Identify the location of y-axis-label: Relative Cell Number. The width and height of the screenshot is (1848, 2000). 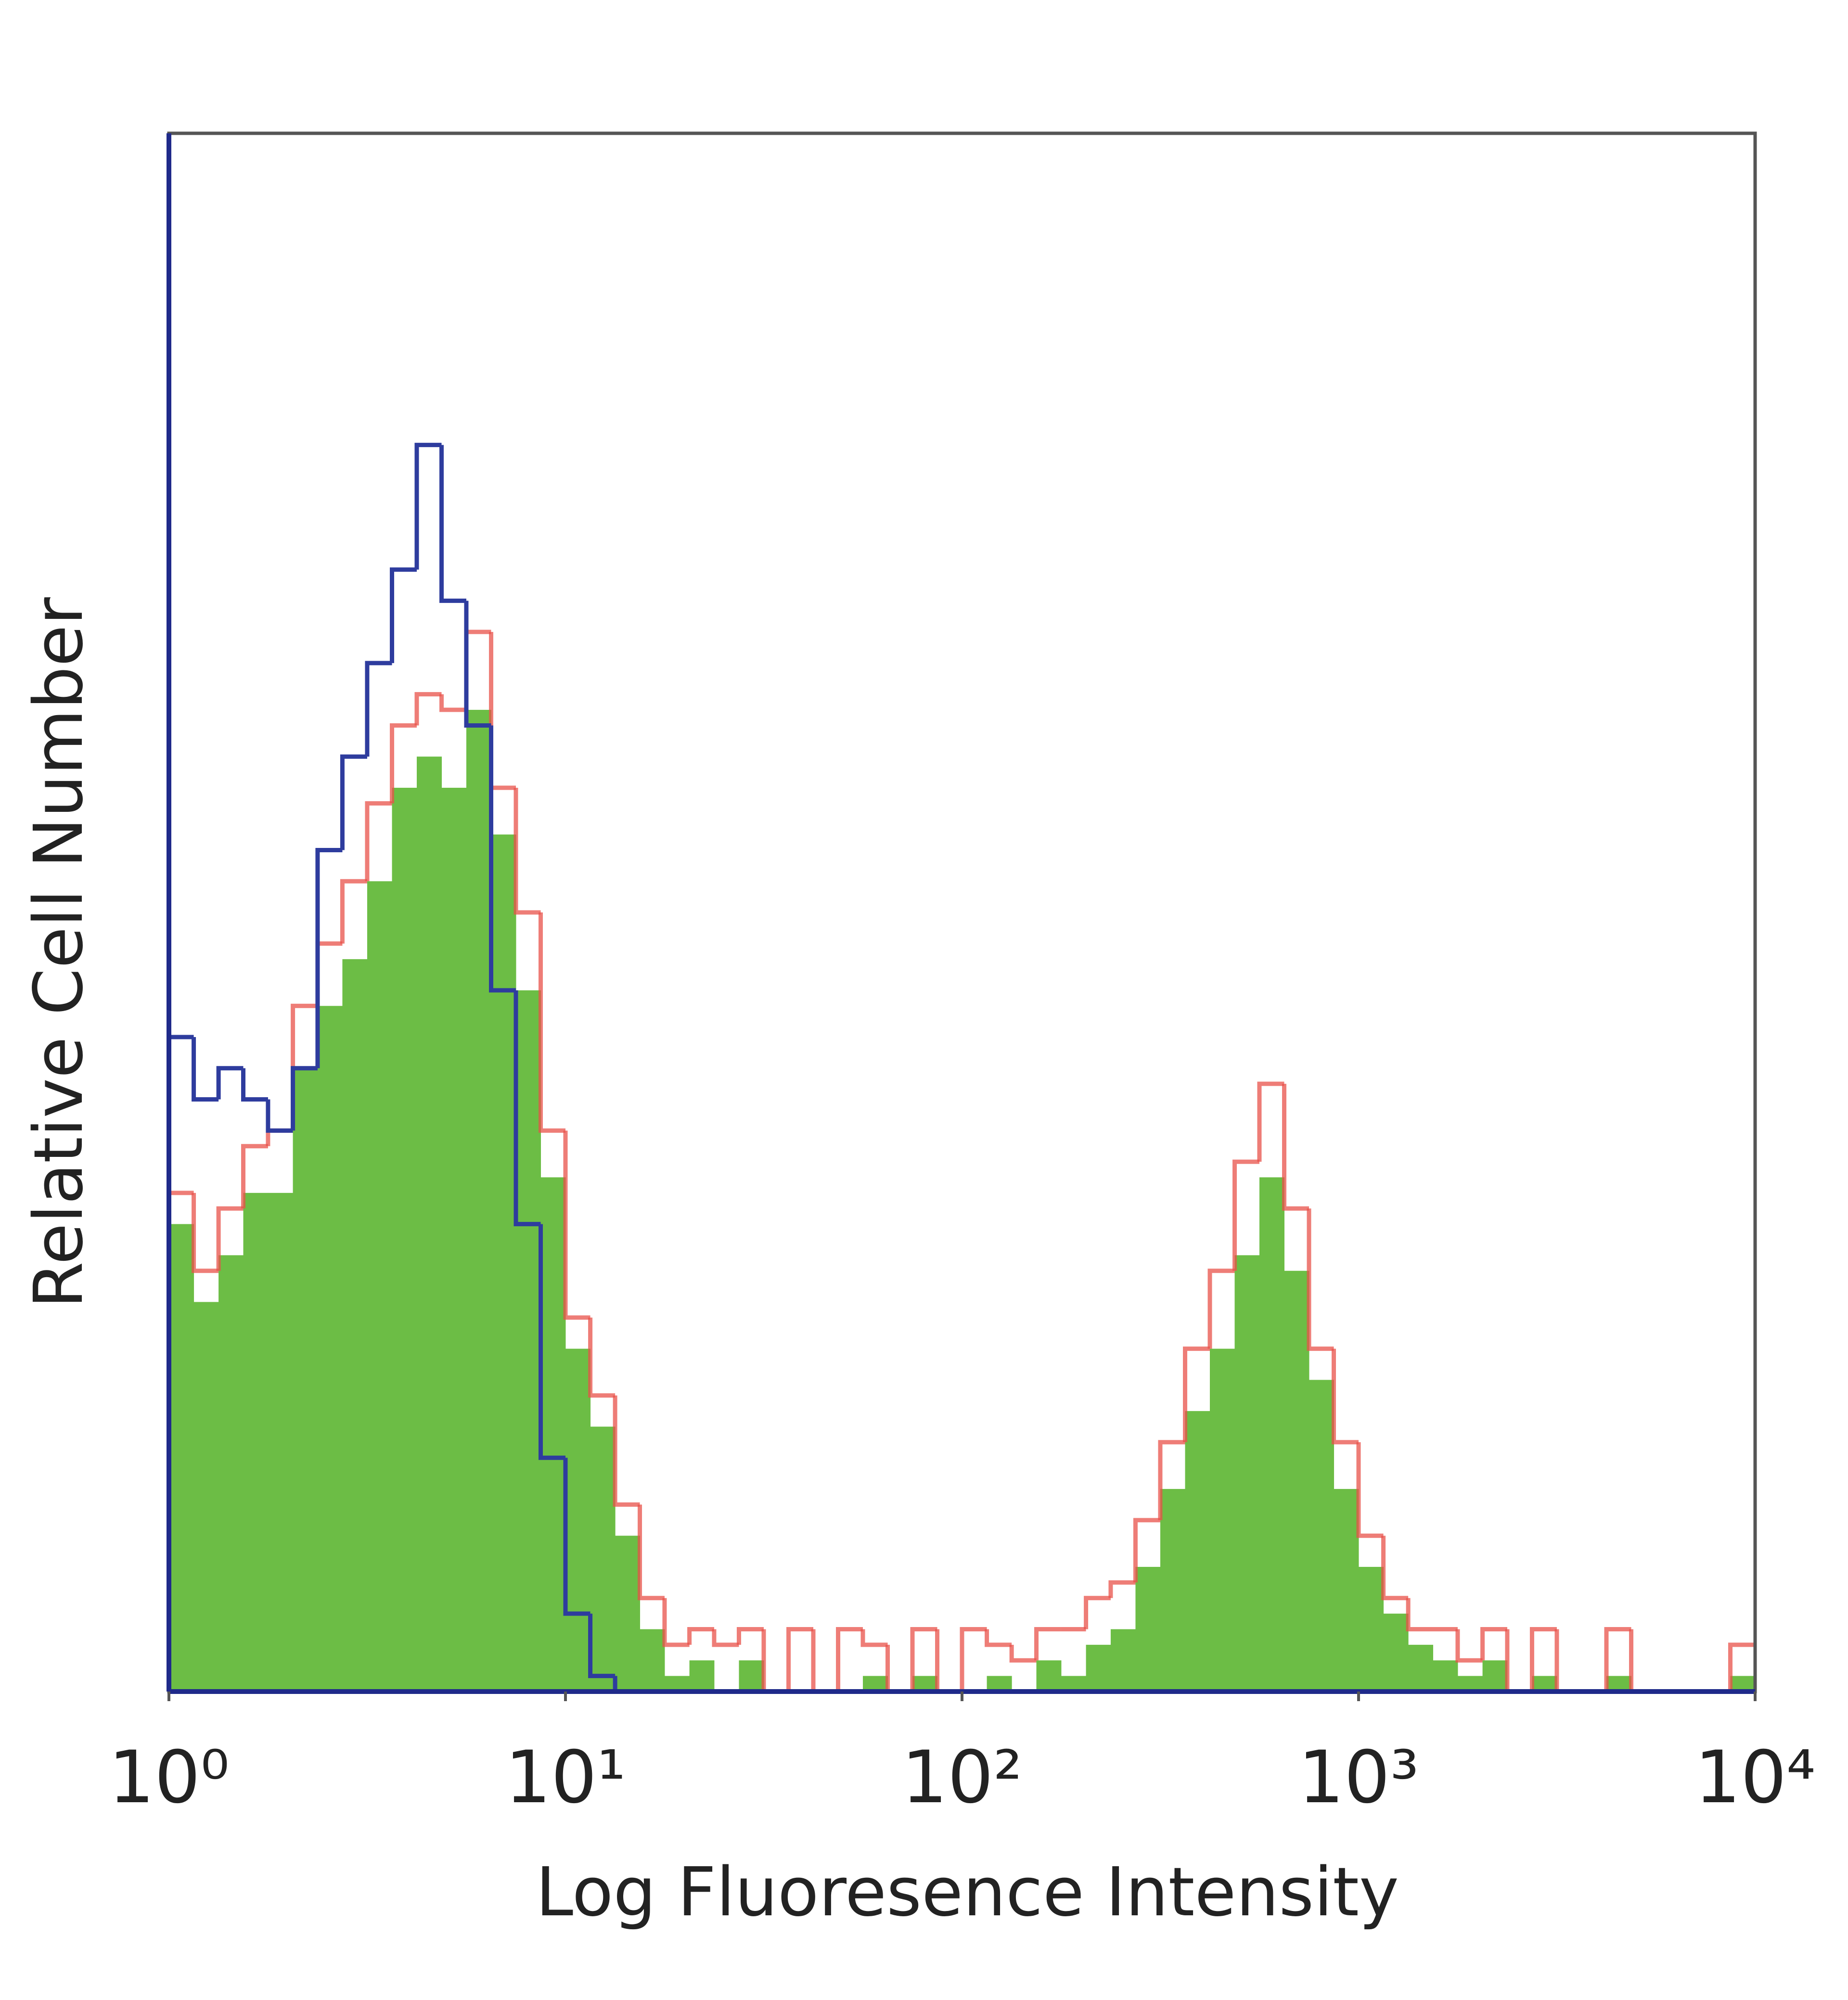
(59, 952).